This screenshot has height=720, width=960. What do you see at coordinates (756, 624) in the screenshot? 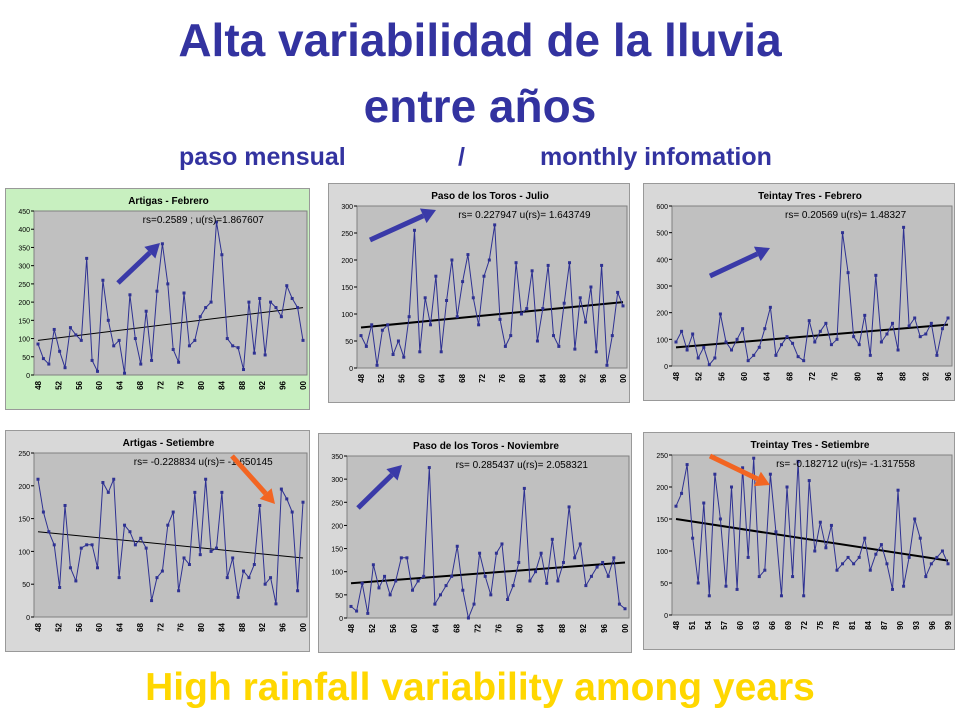
I see `x-tick-label: 63` at bounding box center [756, 624].